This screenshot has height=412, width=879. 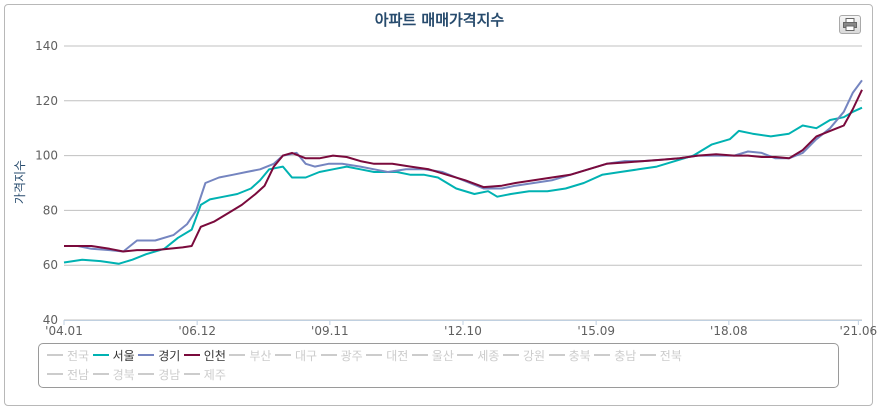 I want to click on y-tick-label: 140, so click(x=46, y=46).